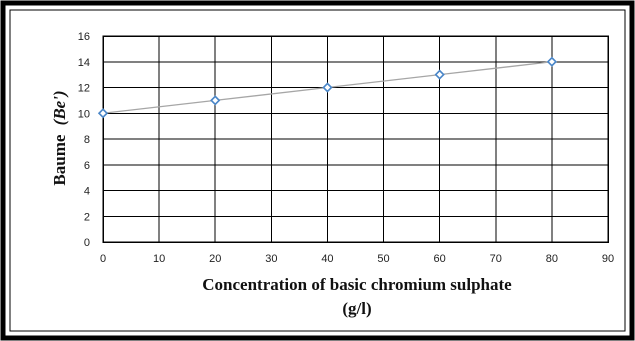  I want to click on y-tick-label: 0, so click(87, 243).